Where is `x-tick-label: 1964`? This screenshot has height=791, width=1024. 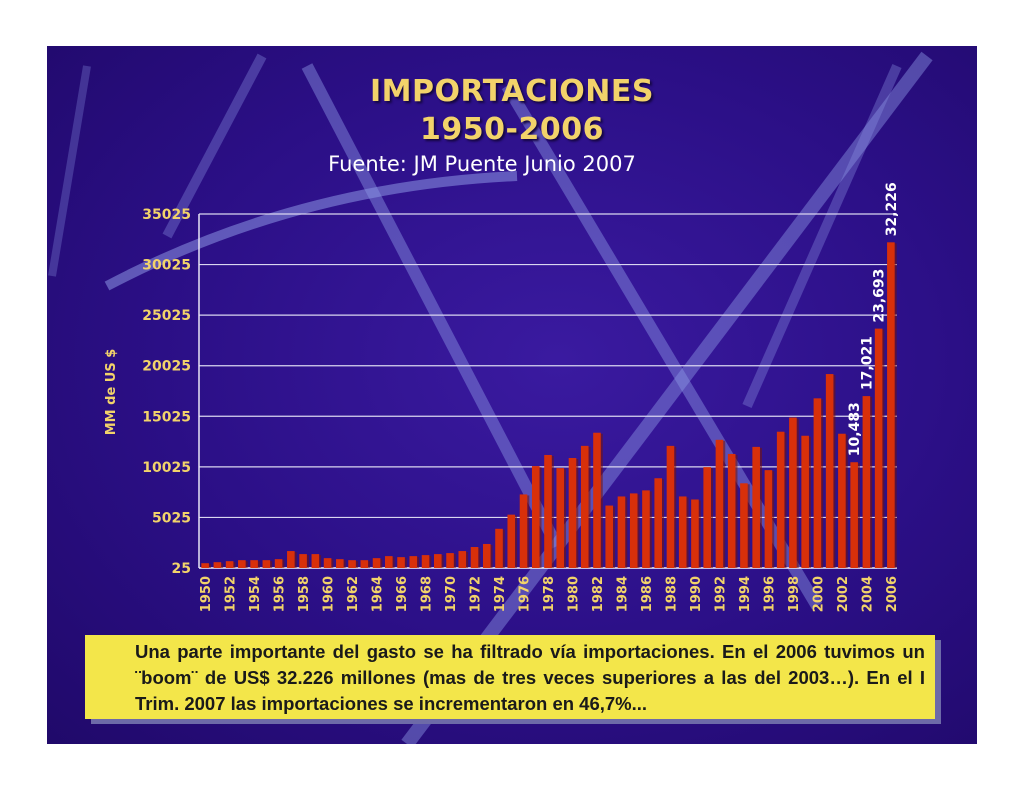 x-tick-label: 1964 is located at coordinates (378, 594).